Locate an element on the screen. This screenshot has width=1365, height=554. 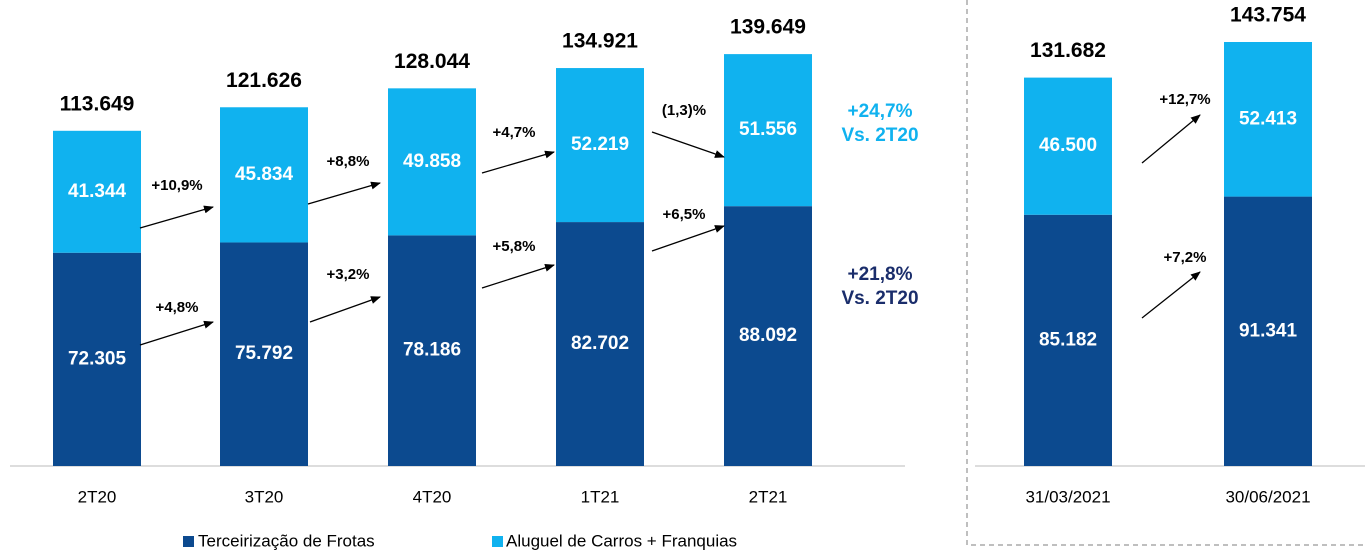
growth-label: +3,2% is located at coordinates (348, 274).